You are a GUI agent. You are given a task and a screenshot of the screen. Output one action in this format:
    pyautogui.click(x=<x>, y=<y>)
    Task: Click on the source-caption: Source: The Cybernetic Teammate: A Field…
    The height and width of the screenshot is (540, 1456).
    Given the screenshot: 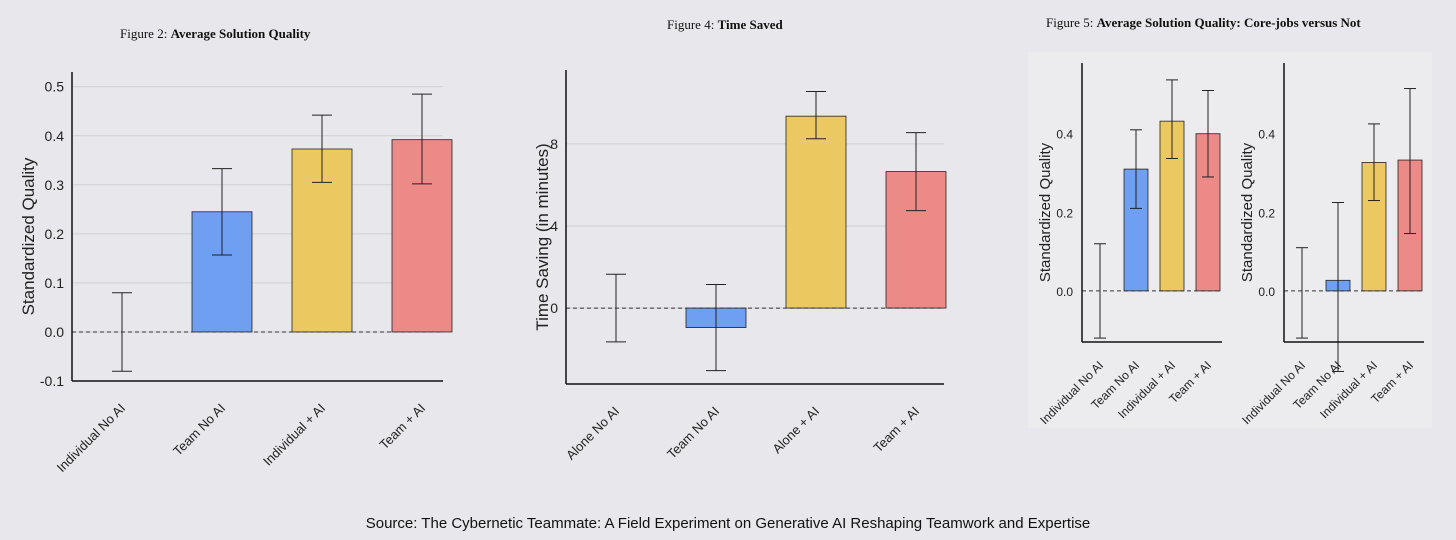 What is the action you would take?
    pyautogui.click(x=728, y=523)
    